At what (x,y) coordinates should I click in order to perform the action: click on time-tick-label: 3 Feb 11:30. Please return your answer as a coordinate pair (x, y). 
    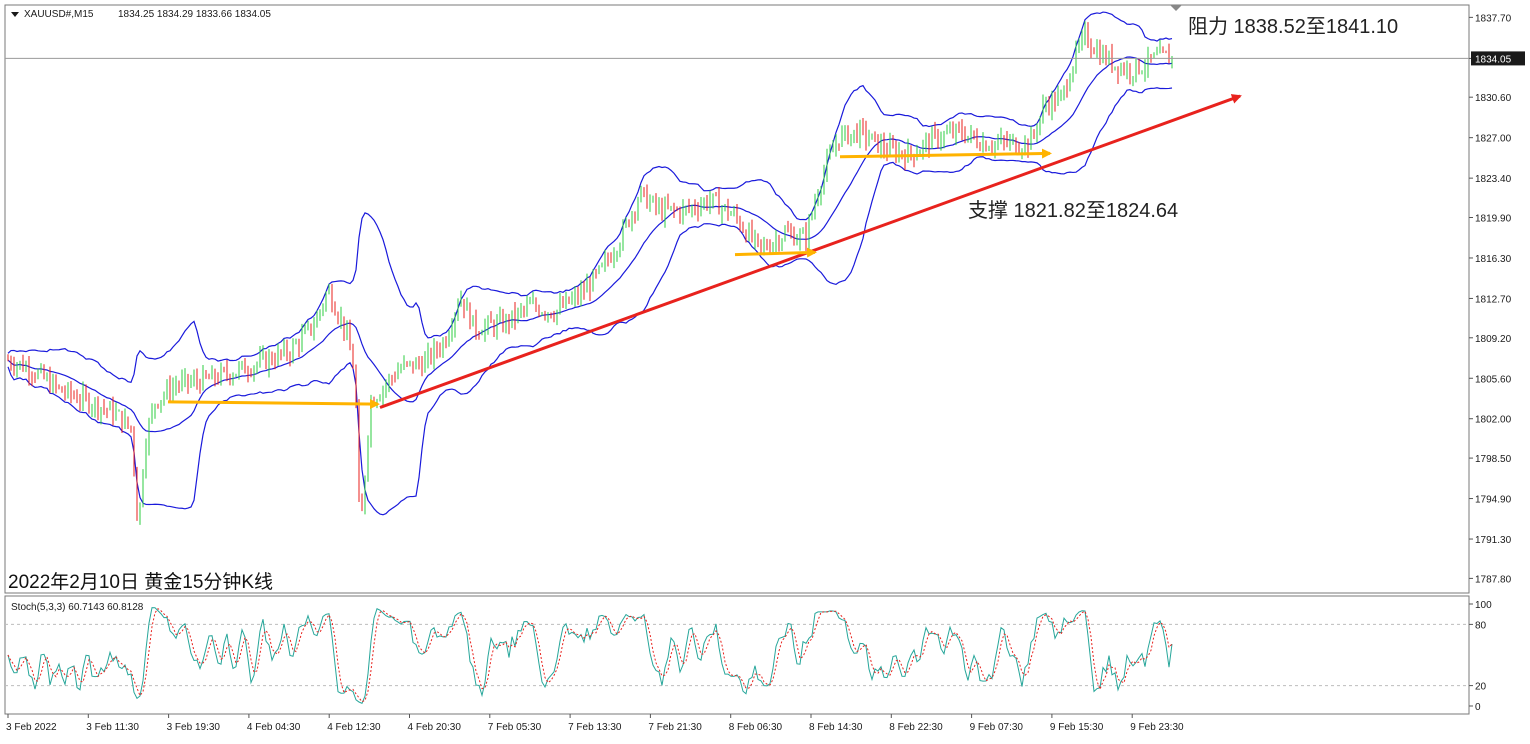
    Looking at the image, I should click on (112, 727).